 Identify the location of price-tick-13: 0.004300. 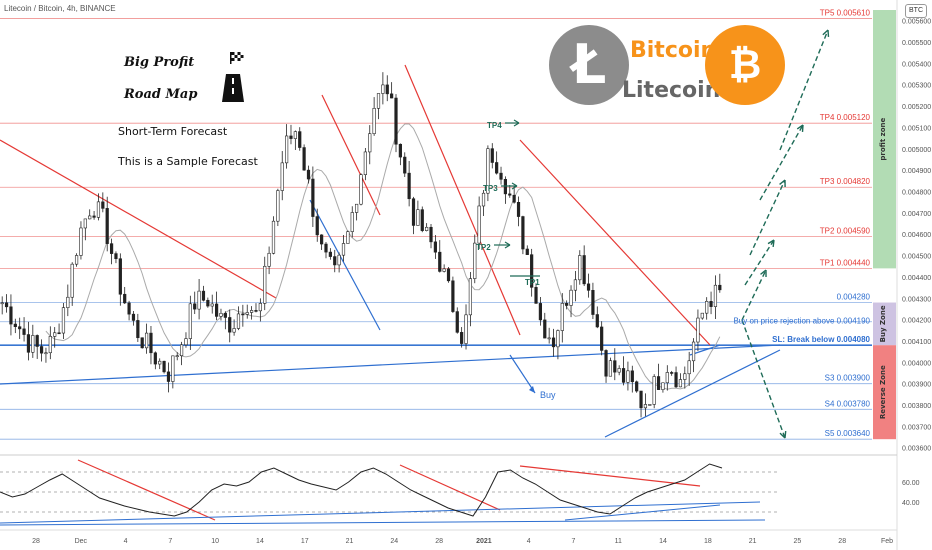
(916, 299).